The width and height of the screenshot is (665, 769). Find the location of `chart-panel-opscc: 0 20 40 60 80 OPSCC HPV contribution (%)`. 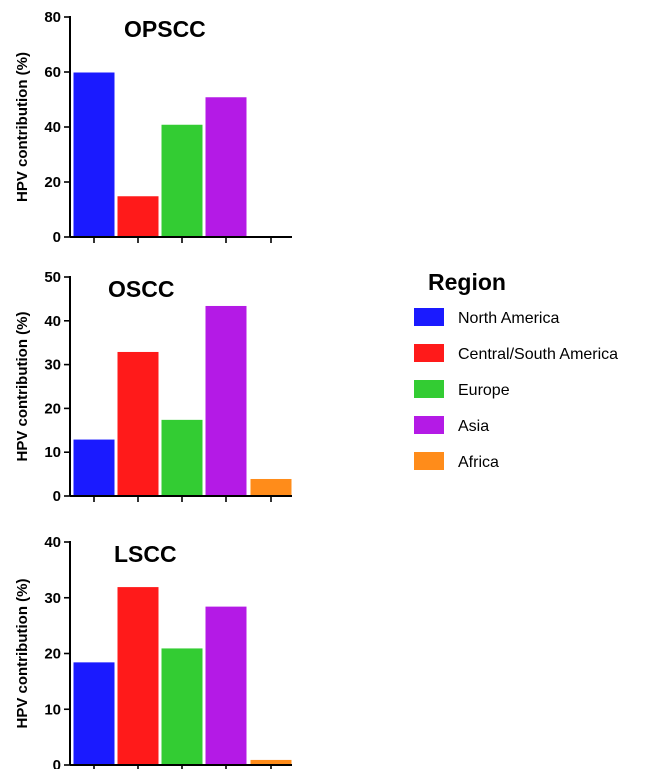

chart-panel-opscc: 0 20 40 60 80 OPSCC HPV contribution (%) is located at coordinates (153, 127).